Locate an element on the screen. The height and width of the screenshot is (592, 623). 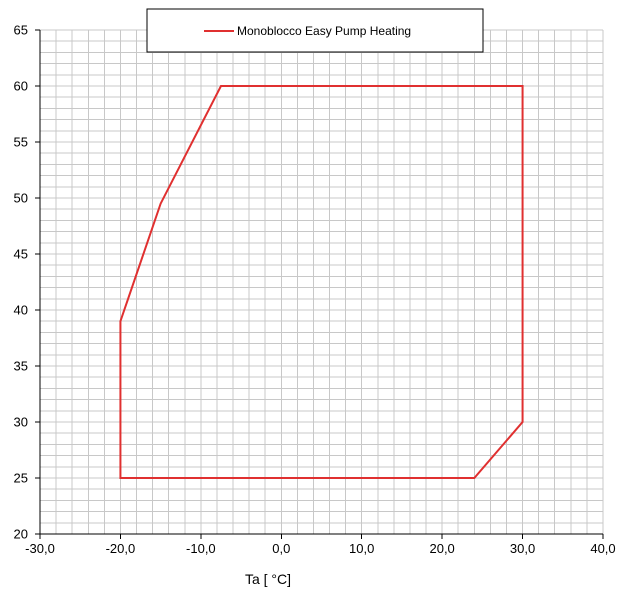
y-tick-label: 45 is located at coordinates (21, 254).